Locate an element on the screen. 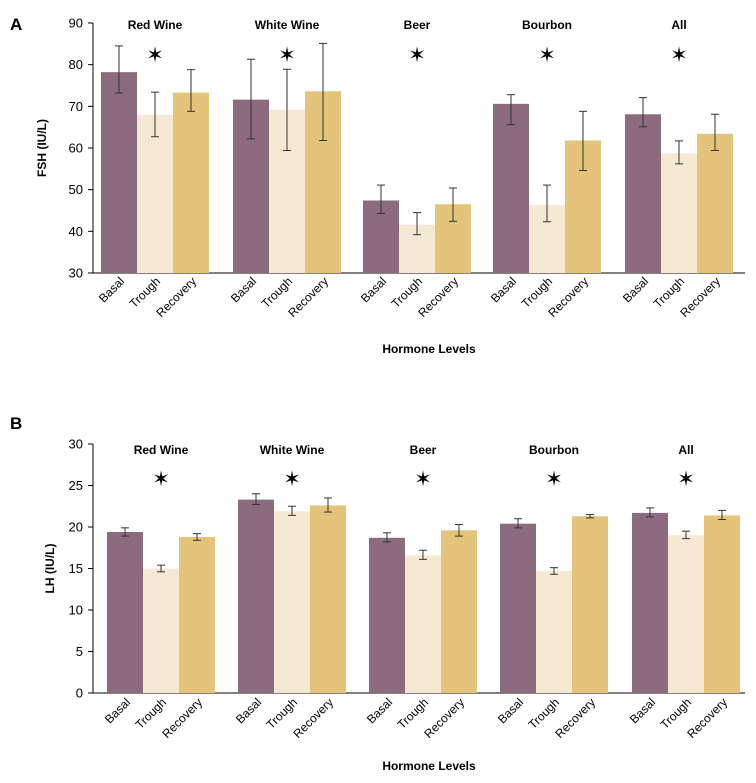 The height and width of the screenshot is (783, 756). panel-label: A is located at coordinates (16, 24).